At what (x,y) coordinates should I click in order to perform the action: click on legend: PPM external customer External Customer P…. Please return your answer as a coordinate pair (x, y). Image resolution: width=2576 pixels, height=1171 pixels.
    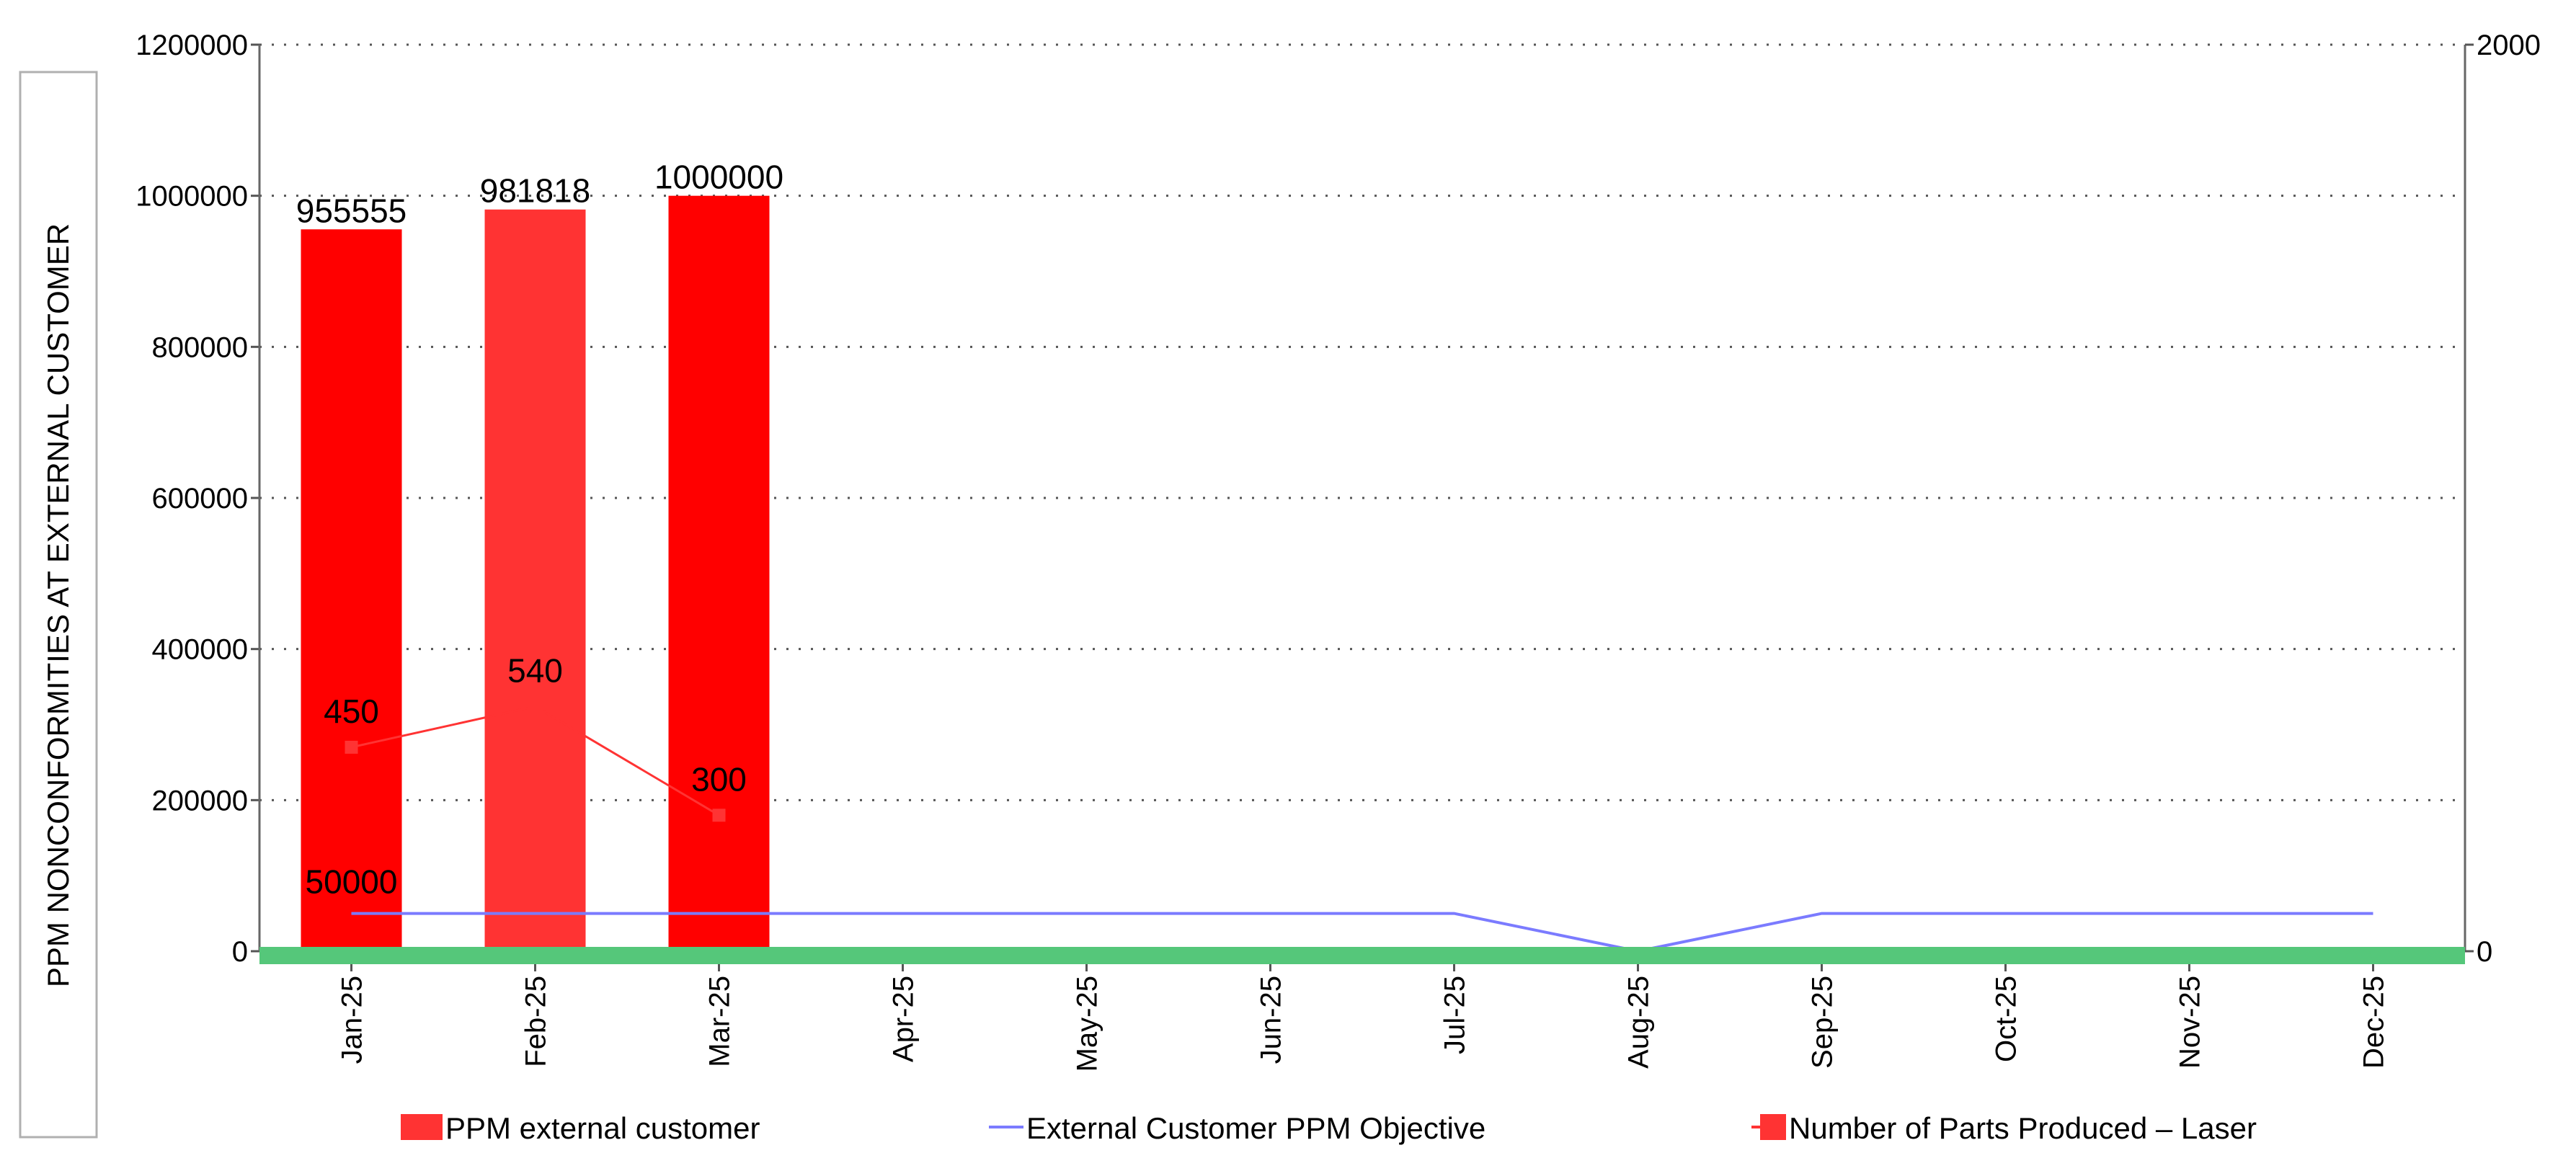
    Looking at the image, I should click on (1329, 1128).